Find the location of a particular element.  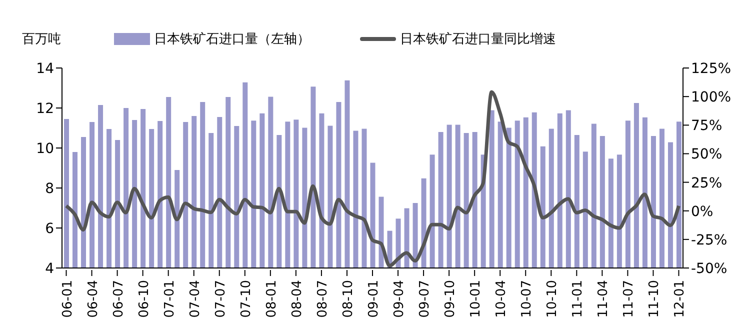

x-tick-label: 09-07 is located at coordinates (425, 299).